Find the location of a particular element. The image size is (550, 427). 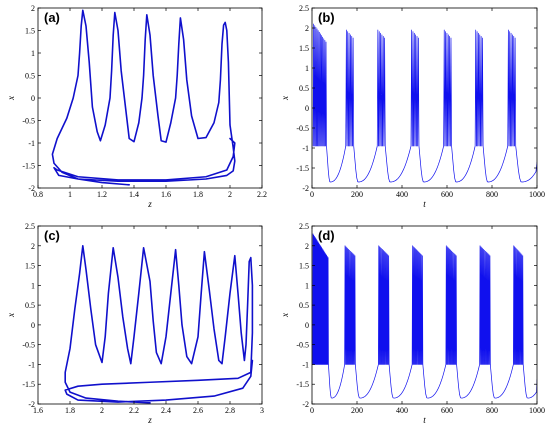

data-trace-c is located at coordinates (159, 324).